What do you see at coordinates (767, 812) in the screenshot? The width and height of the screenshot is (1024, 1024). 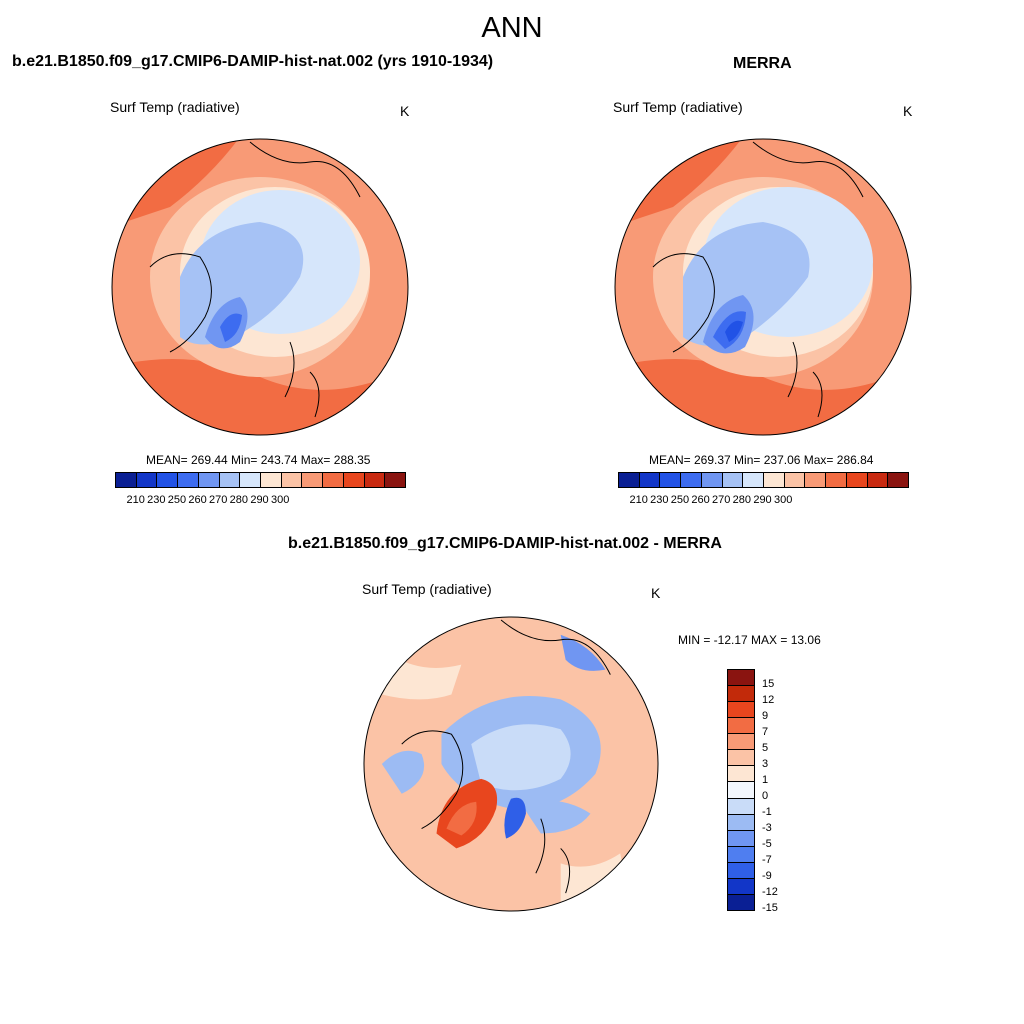 I see `diff-colorbar-tick: -1` at bounding box center [767, 812].